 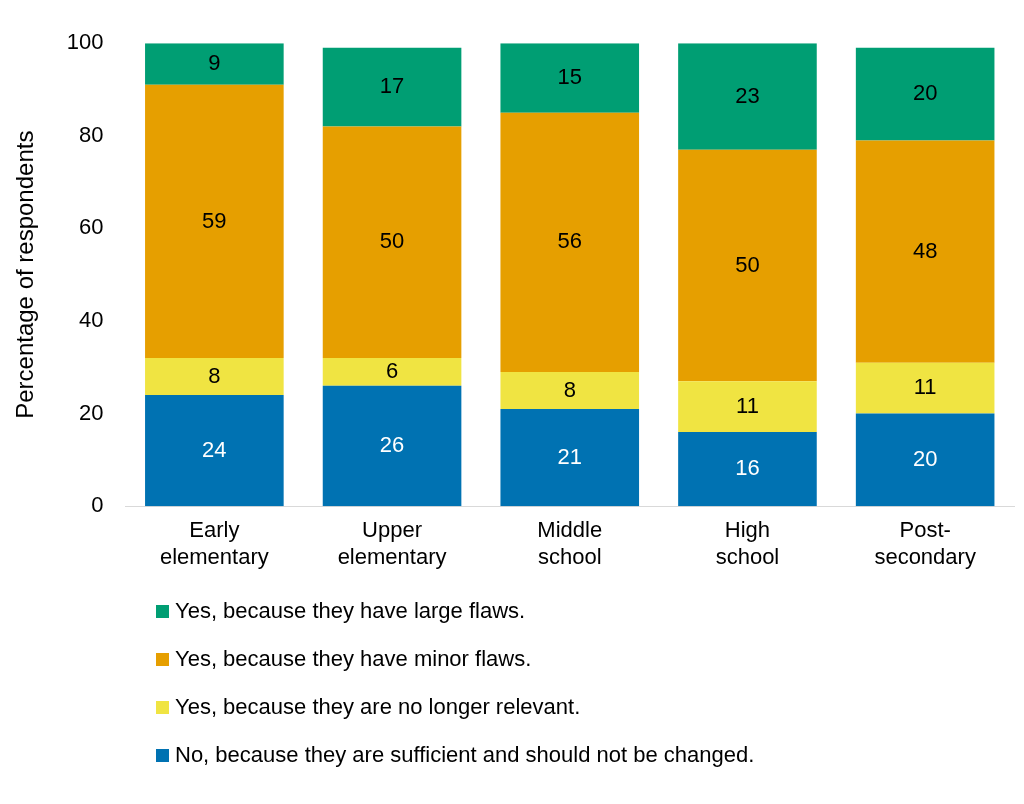 I want to click on x-tick-label: High school, so click(x=747, y=543).